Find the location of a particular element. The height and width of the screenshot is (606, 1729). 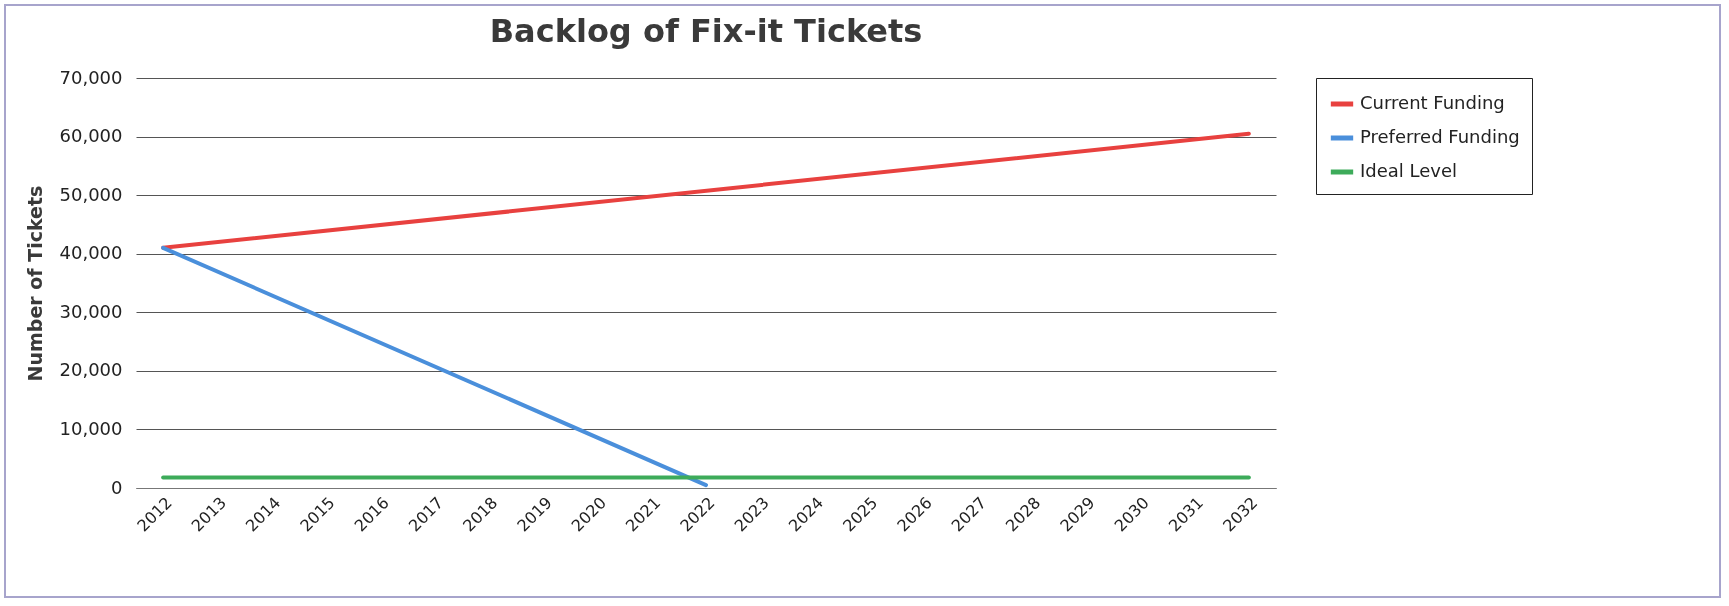

legend-label: Ideal Level is located at coordinates (1409, 170).